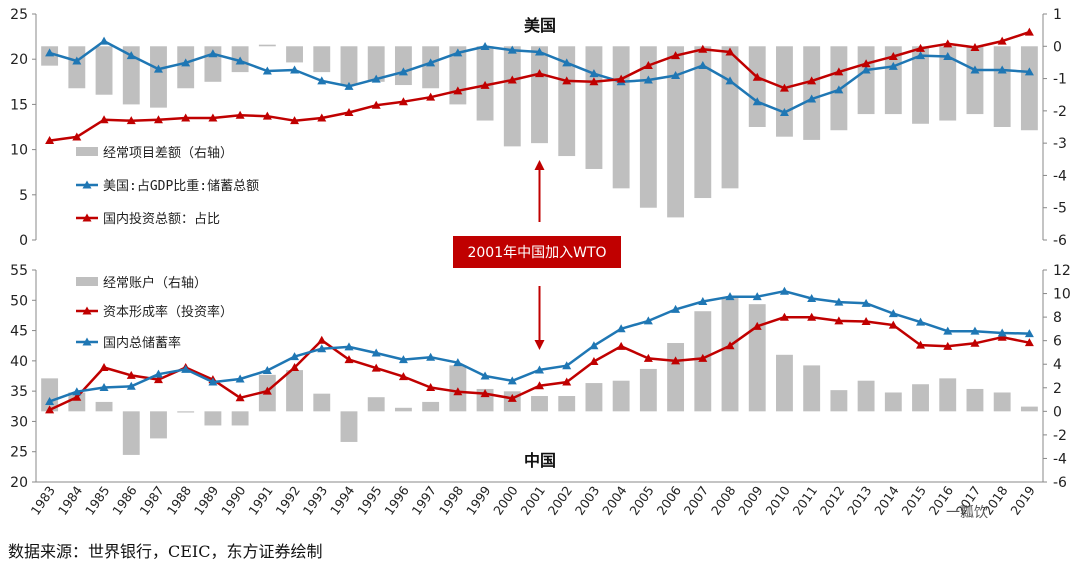 The width and height of the screenshot is (1080, 565). Describe the element at coordinates (886, 500) in the screenshot. I see `x-tick-label: 2014` at that location.